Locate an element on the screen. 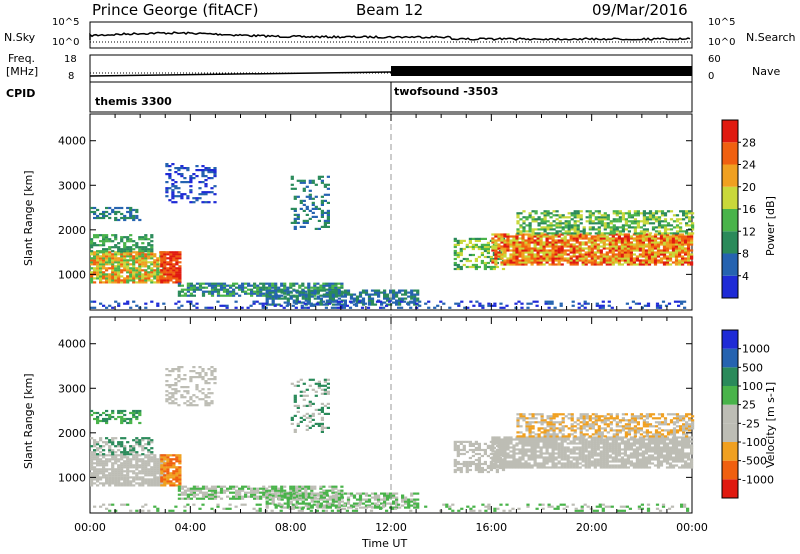 Image resolution: width=800 pixels, height=554 pixels. freq-line is located at coordinates (240, 74).